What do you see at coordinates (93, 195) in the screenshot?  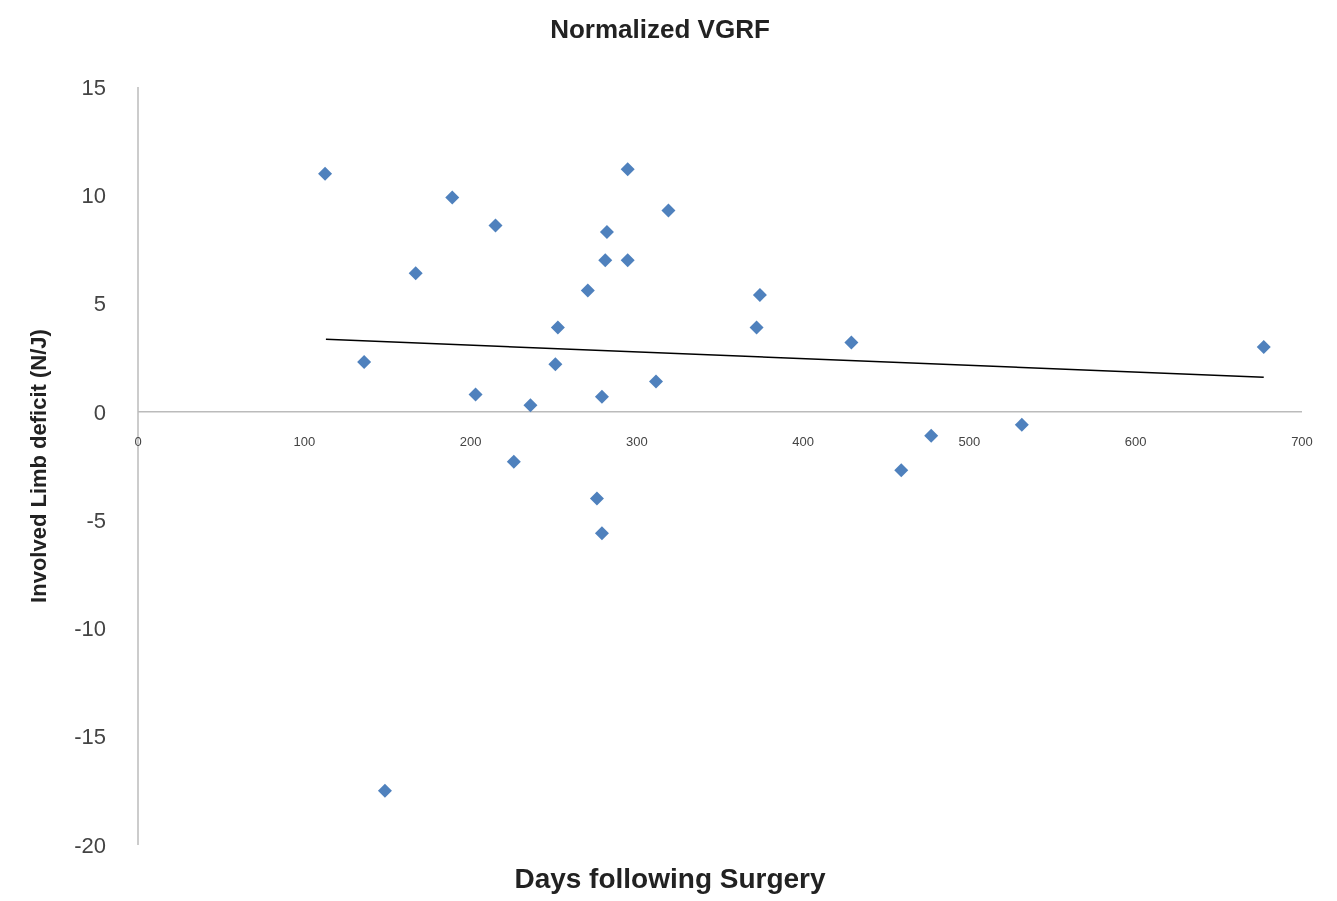 I see `y-tick-label: 10` at bounding box center [93, 195].